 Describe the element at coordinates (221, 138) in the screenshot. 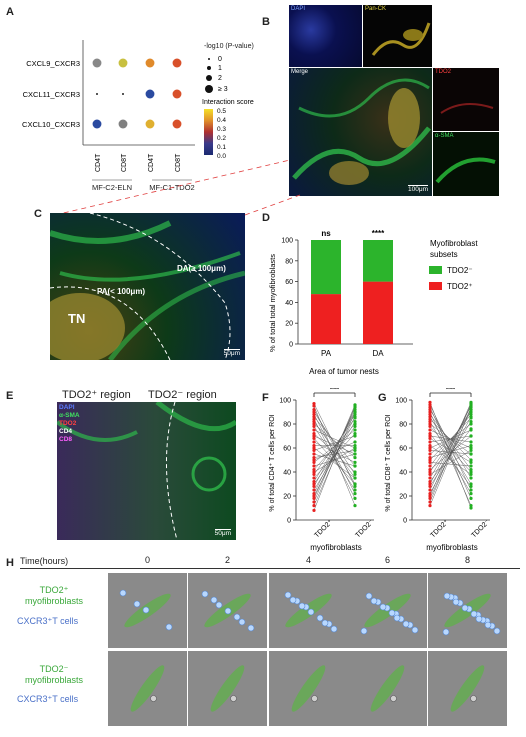

I see `colorbar-tick: 0.2` at that location.